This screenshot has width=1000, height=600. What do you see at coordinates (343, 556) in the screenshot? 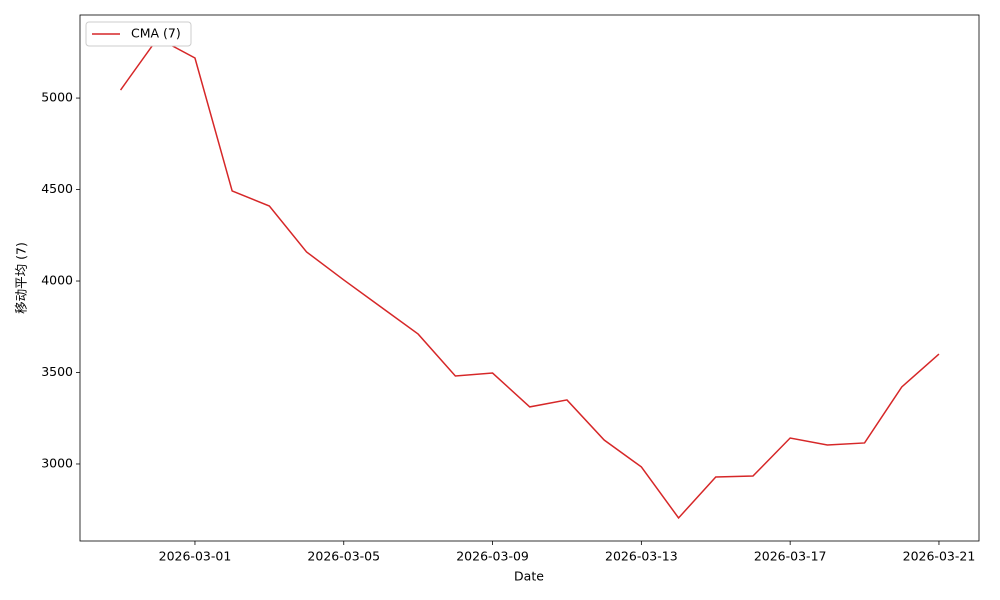
I see `x-tick-label: 2026-03-05` at bounding box center [343, 556].